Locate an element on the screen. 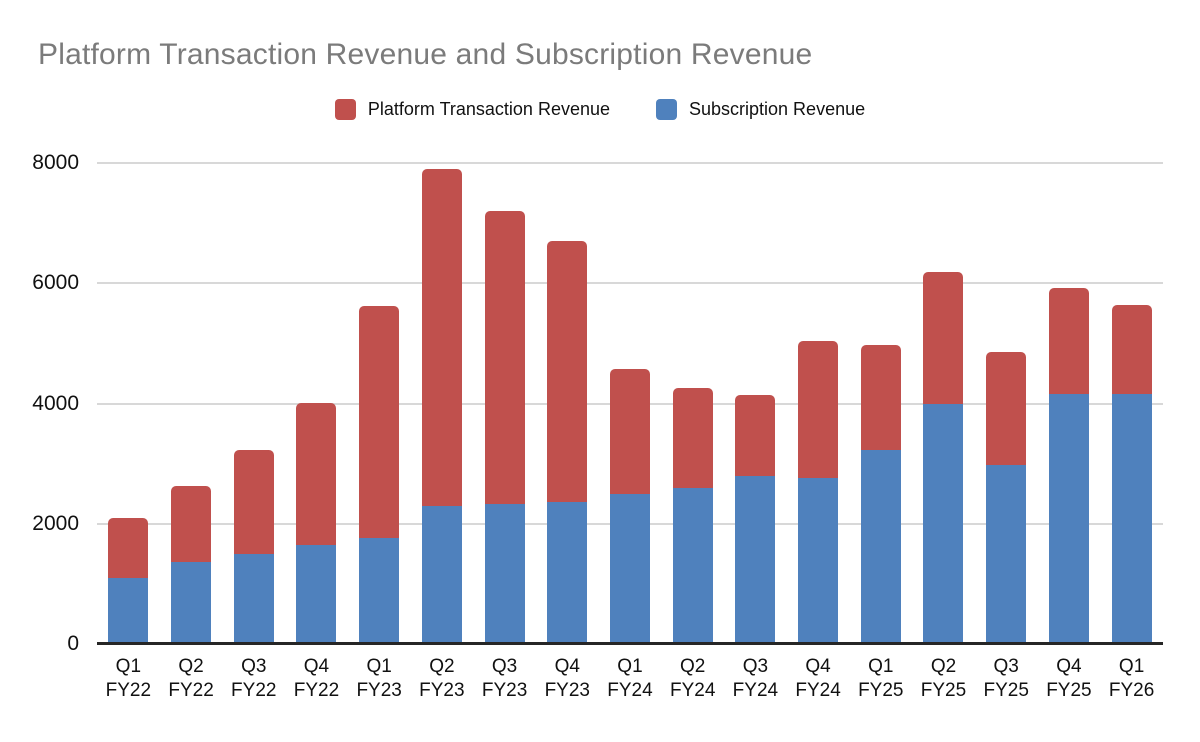 The width and height of the screenshot is (1200, 742). bar-stack-q1-fy24 is located at coordinates (629, 403).